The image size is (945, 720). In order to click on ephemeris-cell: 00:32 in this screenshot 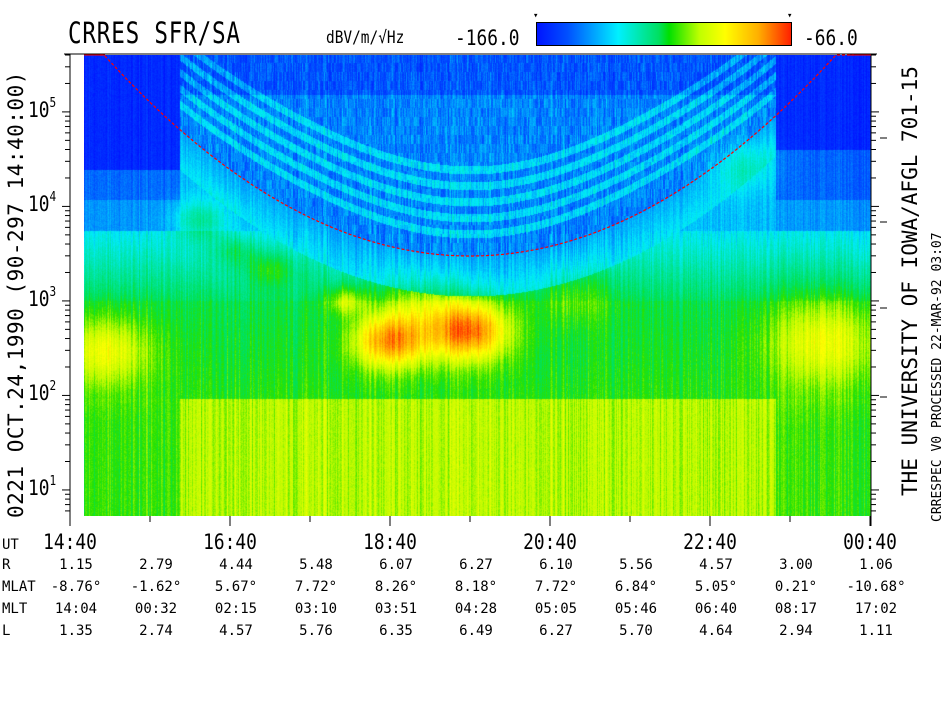, I will do `click(156, 609)`.